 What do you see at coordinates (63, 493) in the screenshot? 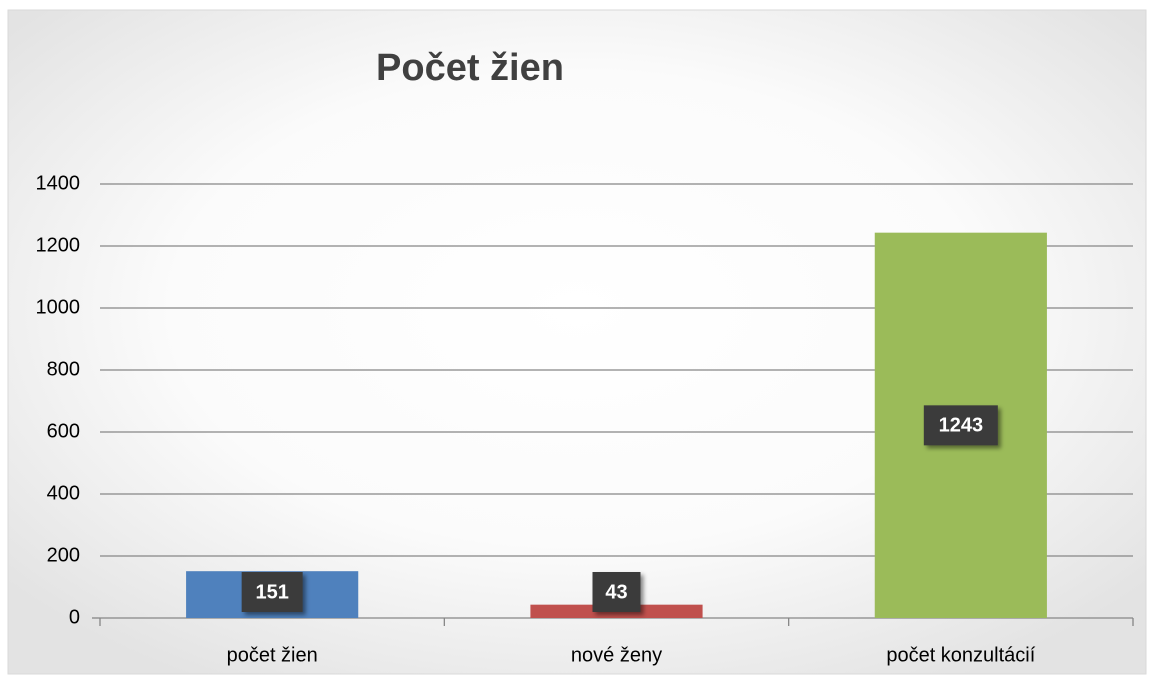
I see `y-tick-label: 400` at bounding box center [63, 493].